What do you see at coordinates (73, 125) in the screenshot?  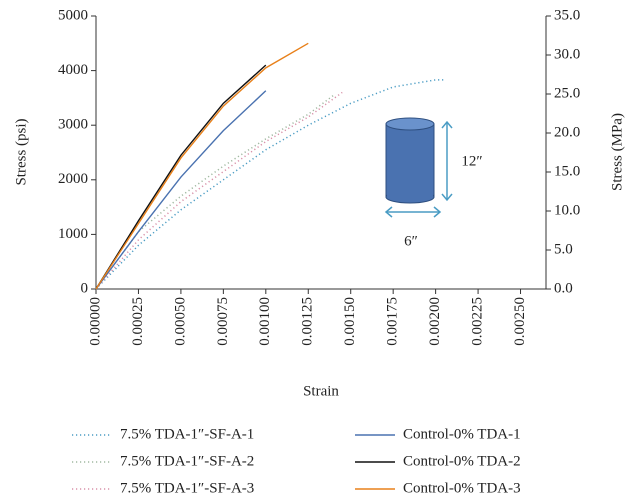 I see `y-tick-label: 3000` at bounding box center [73, 125].